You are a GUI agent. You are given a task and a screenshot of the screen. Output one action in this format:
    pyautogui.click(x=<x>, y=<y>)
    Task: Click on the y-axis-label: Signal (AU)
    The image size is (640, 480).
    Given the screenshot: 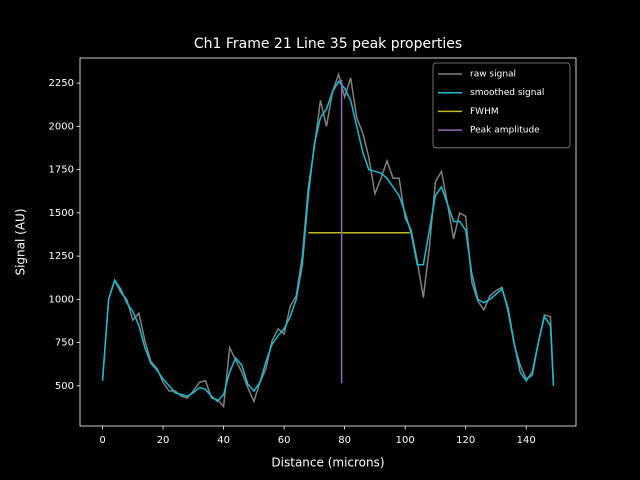 What is the action you would take?
    pyautogui.click(x=21, y=241)
    